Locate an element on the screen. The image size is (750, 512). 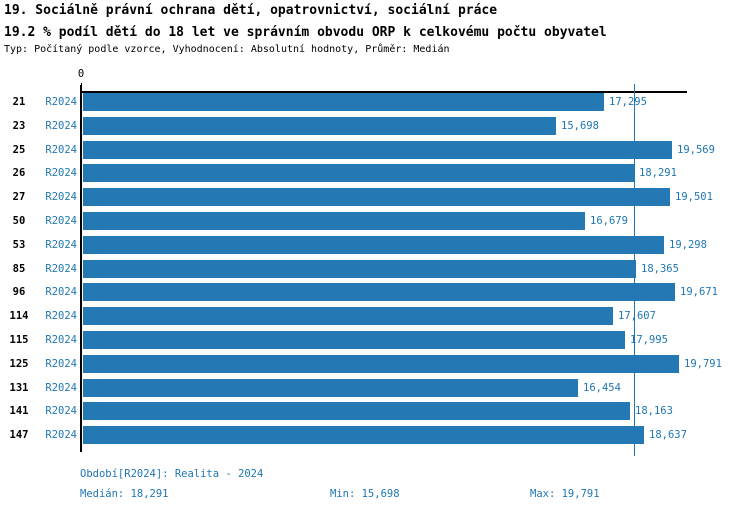
bar-value-label: 19,569 is located at coordinates (696, 150).